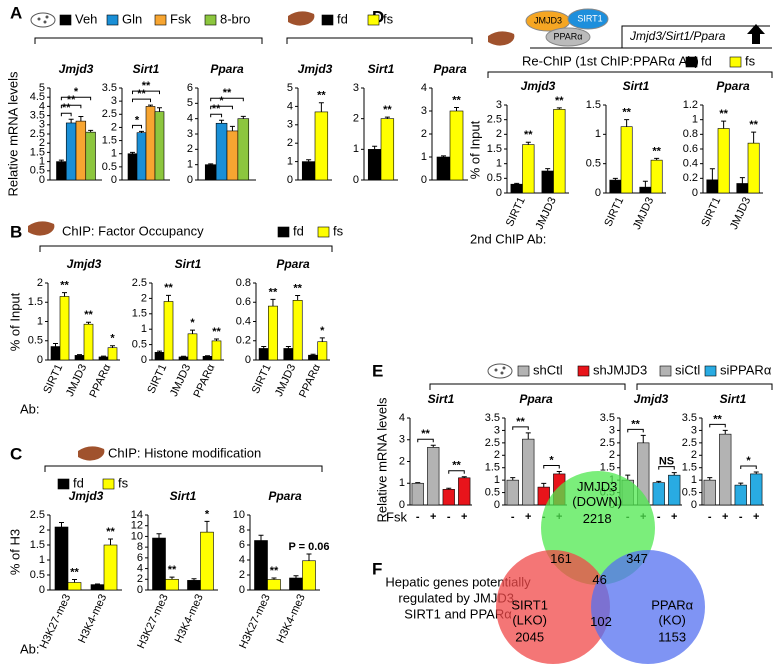 The height and width of the screenshot is (664, 781). Describe the element at coordinates (293, 264) in the screenshot. I see `chart-title: Ppara` at that location.